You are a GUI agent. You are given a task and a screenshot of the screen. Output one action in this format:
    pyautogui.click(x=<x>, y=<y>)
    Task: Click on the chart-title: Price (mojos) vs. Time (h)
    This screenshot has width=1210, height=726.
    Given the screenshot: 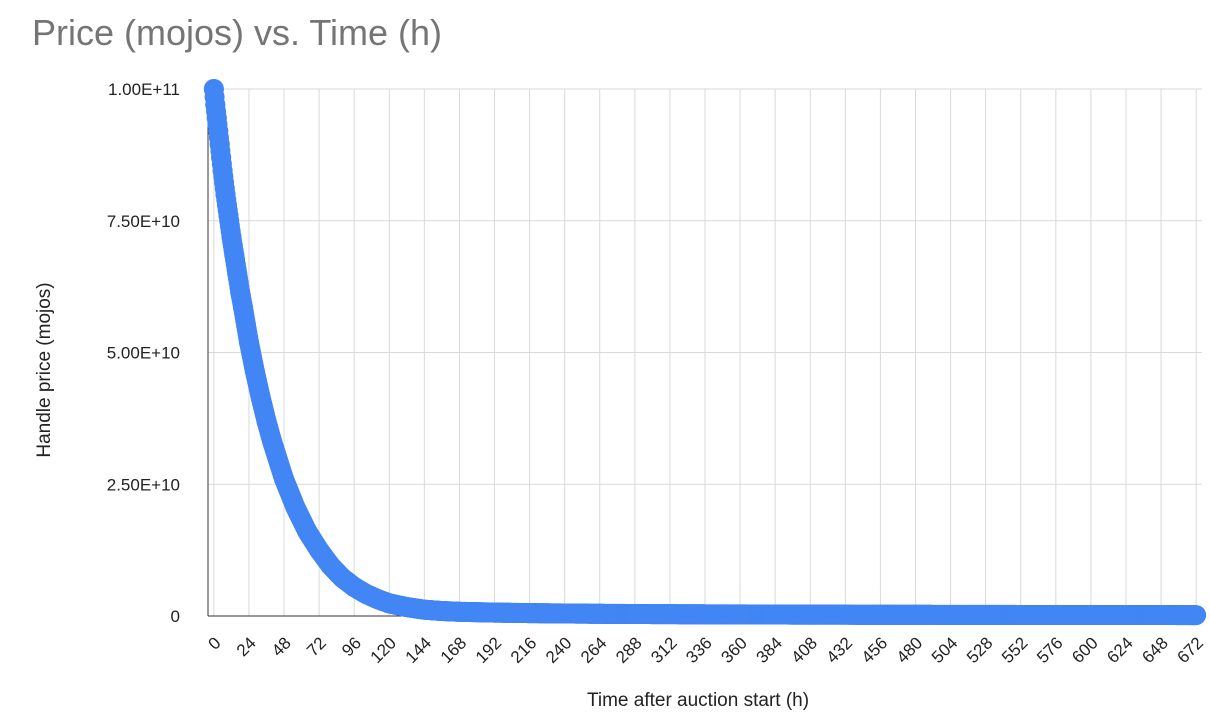 What is the action you would take?
    pyautogui.click(x=237, y=32)
    